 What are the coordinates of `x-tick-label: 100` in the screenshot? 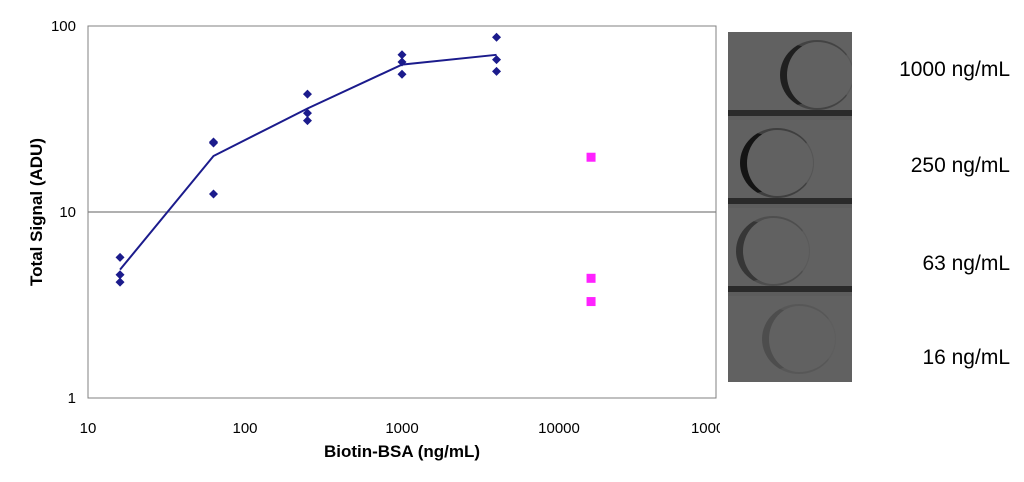 It's located at (244, 428).